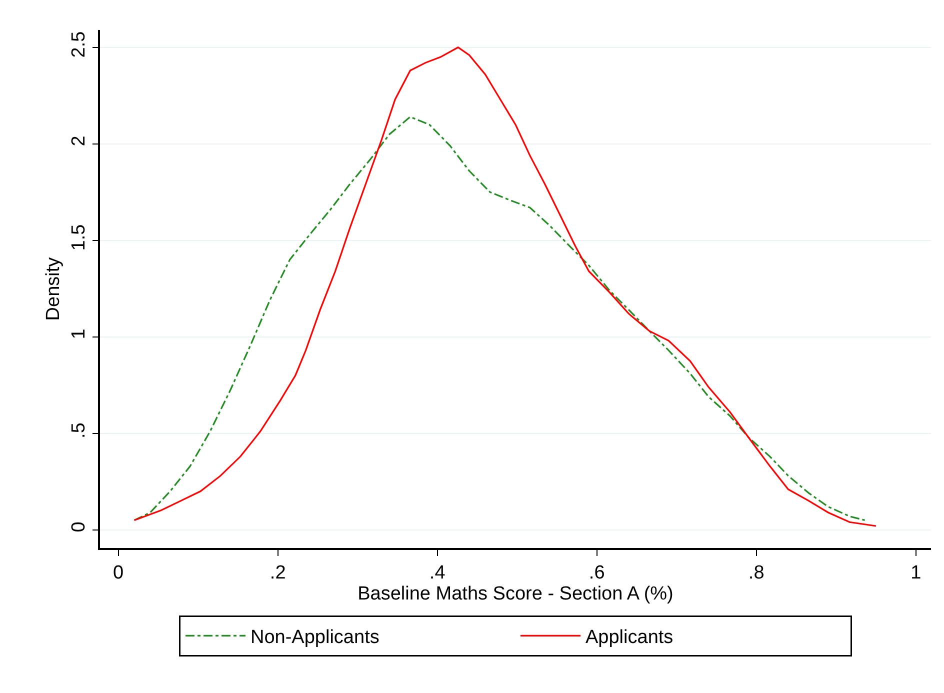 The width and height of the screenshot is (944, 693). What do you see at coordinates (79, 141) in the screenshot?
I see `y-tick-label: 2` at bounding box center [79, 141].